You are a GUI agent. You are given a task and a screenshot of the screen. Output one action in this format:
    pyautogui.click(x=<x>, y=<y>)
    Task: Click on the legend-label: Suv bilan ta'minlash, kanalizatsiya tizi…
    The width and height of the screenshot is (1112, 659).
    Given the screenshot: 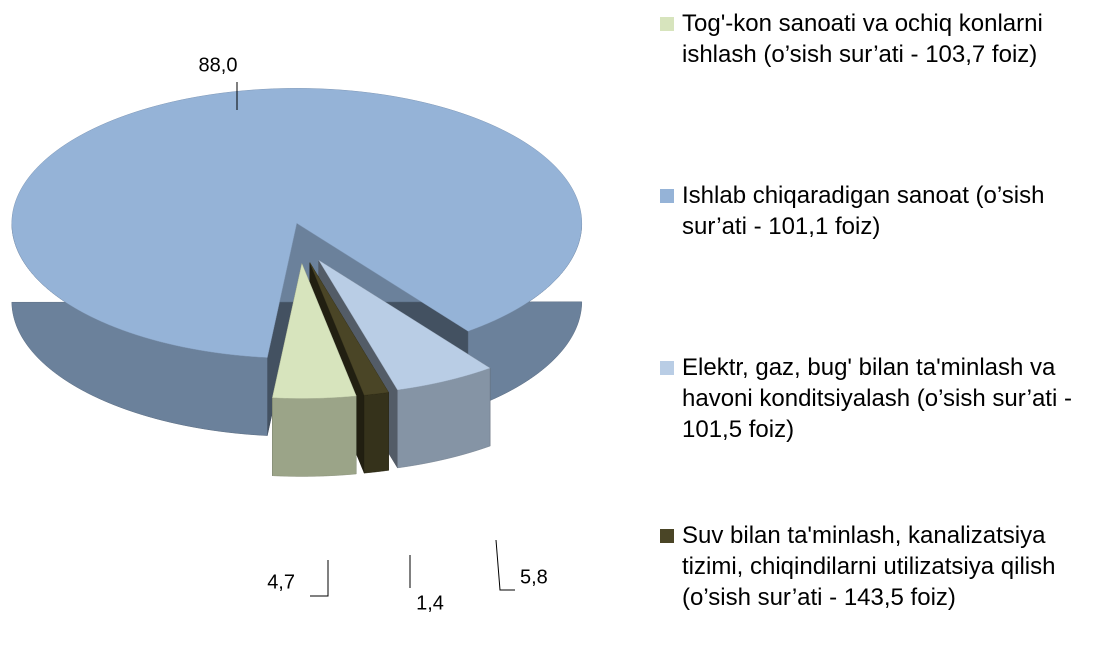 What is the action you would take?
    pyautogui.click(x=869, y=566)
    